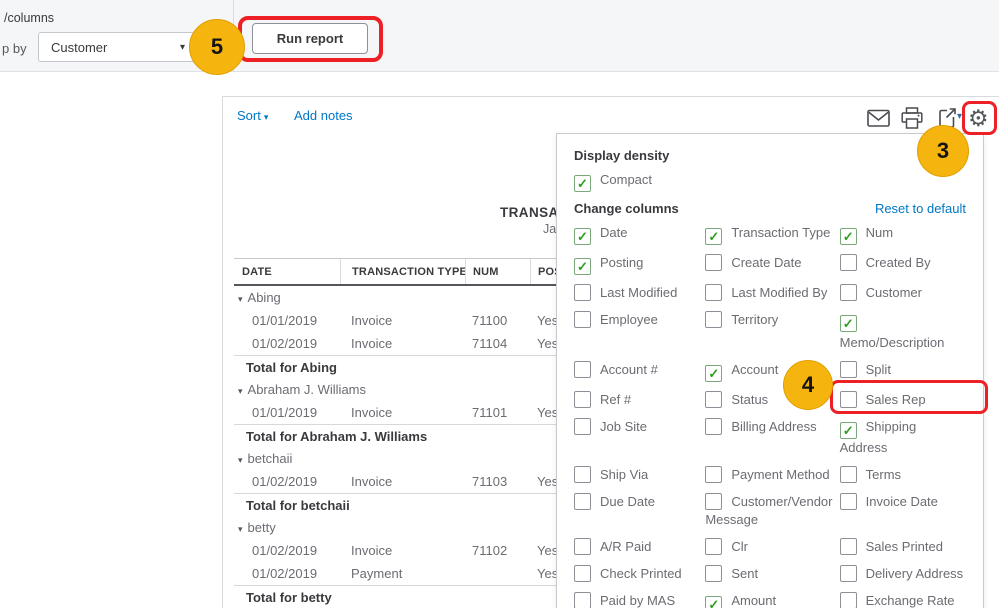  What do you see at coordinates (978, 118) in the screenshot?
I see `gear-icon: ⚙` at bounding box center [978, 118].